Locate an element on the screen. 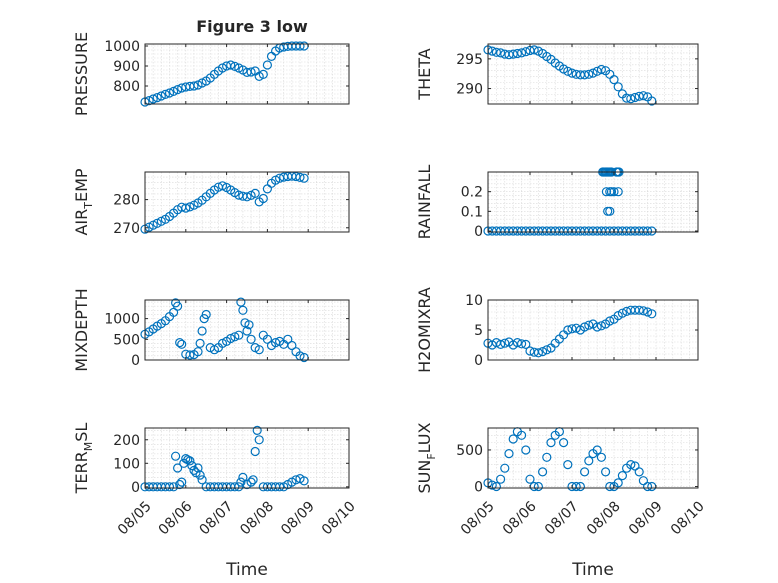 The height and width of the screenshot is (583, 778). y-tick-label: 0.1 is located at coordinates (472, 212).